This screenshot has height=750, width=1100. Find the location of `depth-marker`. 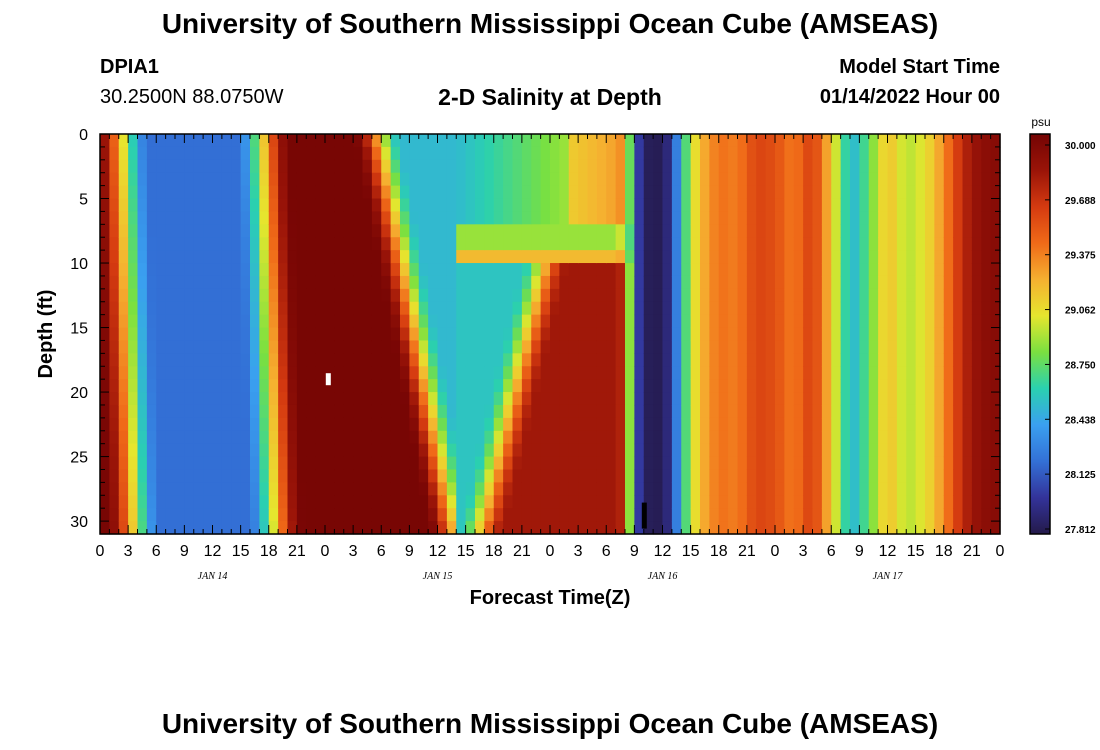

depth-marker is located at coordinates (644, 515).